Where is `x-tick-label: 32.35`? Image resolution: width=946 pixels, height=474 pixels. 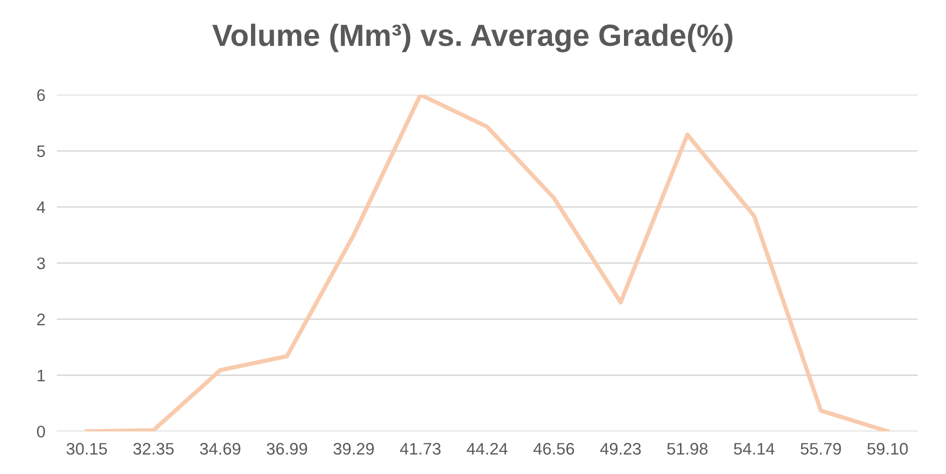
x-tick-label: 32.35 is located at coordinates (153, 448).